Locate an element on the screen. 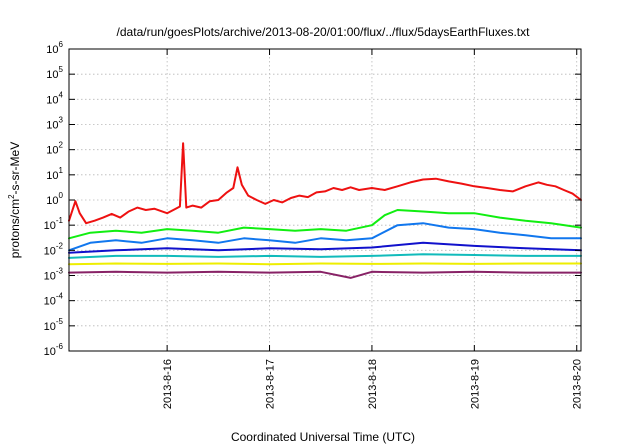 The image size is (640, 448). y-tick-exponent: 3 is located at coordinates (61, 120).